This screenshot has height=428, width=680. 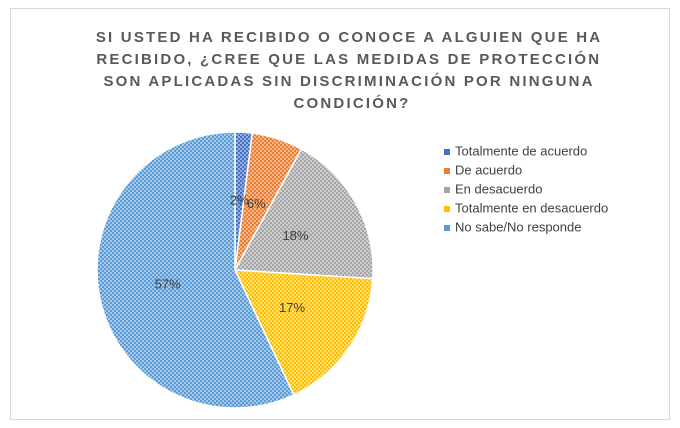 What do you see at coordinates (488, 169) in the screenshot?
I see `legend-label: De acuerdo` at bounding box center [488, 169].